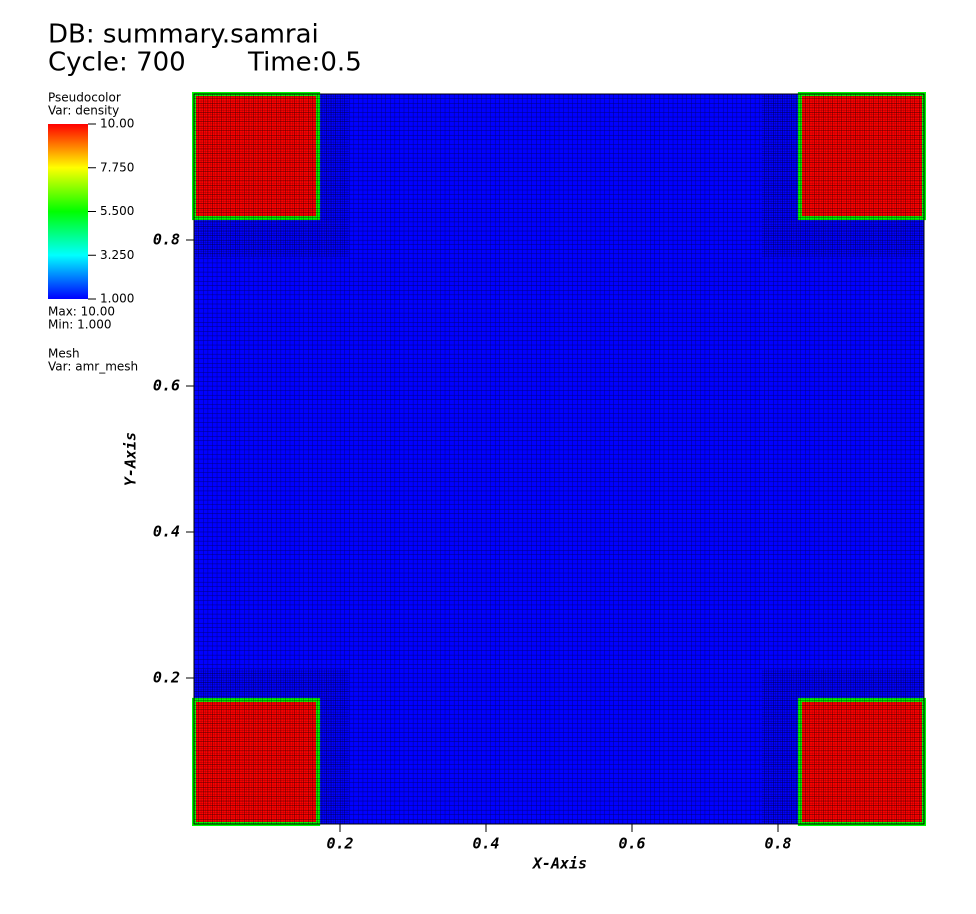 This screenshot has height=914, width=976. Describe the element at coordinates (166, 240) in the screenshot. I see `y-tick-label: 0.8` at that location.